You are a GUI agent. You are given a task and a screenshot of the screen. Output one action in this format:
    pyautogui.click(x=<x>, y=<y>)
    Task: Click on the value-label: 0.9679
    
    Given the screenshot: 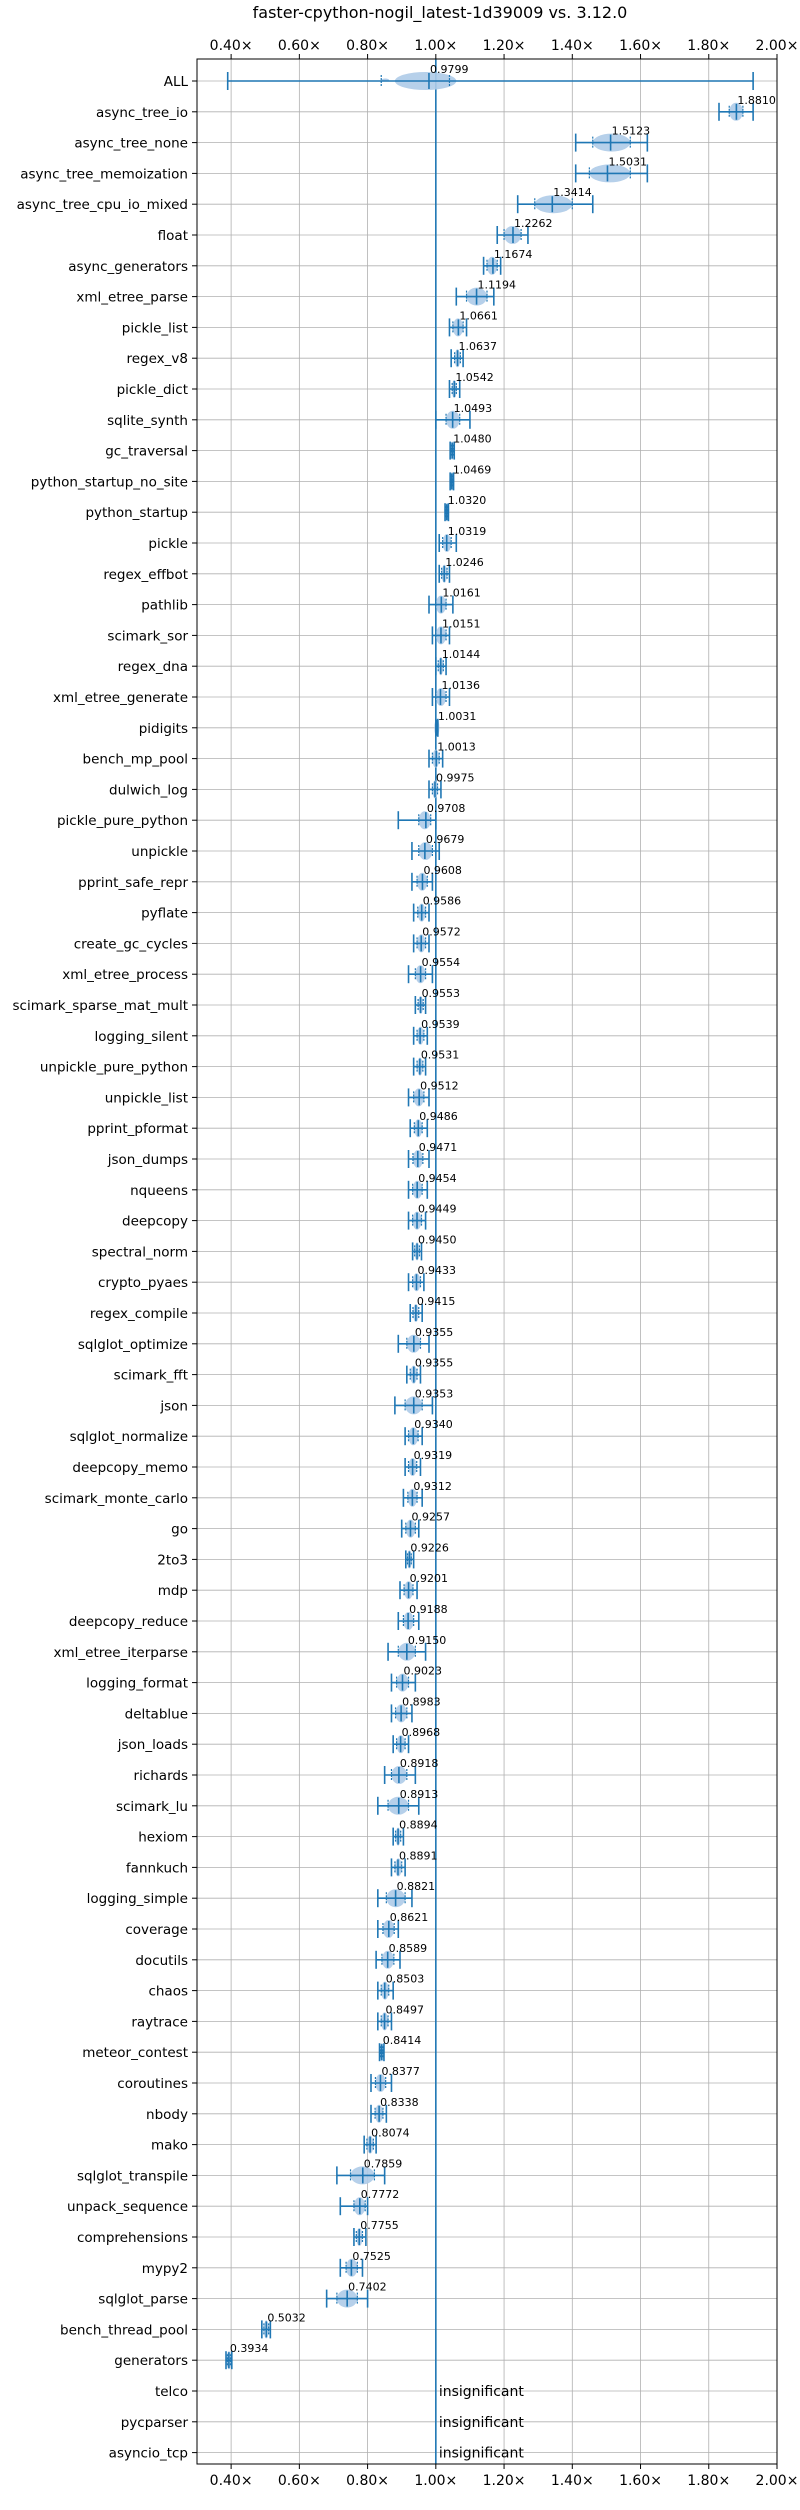 What is the action you would take?
    pyautogui.click(x=445, y=839)
    